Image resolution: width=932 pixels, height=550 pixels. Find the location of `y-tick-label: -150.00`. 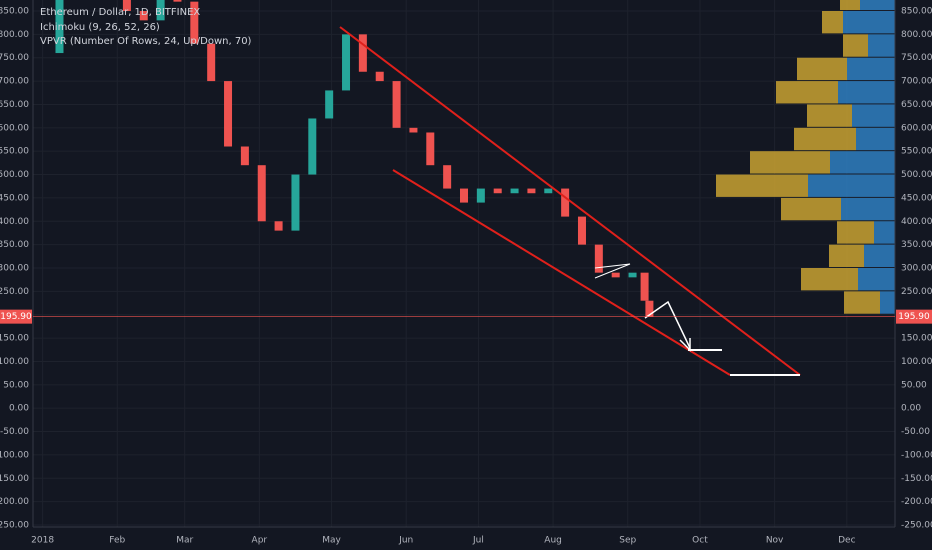

y-tick-label: -150.00 is located at coordinates (14, 479).